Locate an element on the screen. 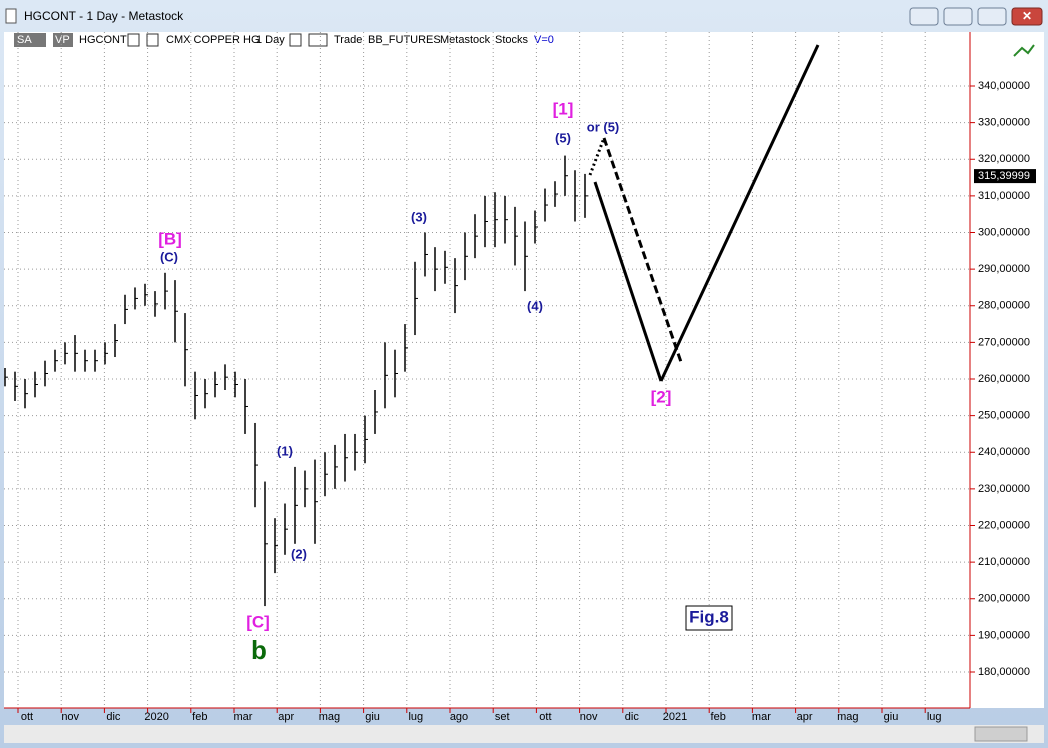 Image resolution: width=1048 pixels, height=748 pixels. y-tick-label: 270,00000 is located at coordinates (1004, 342).